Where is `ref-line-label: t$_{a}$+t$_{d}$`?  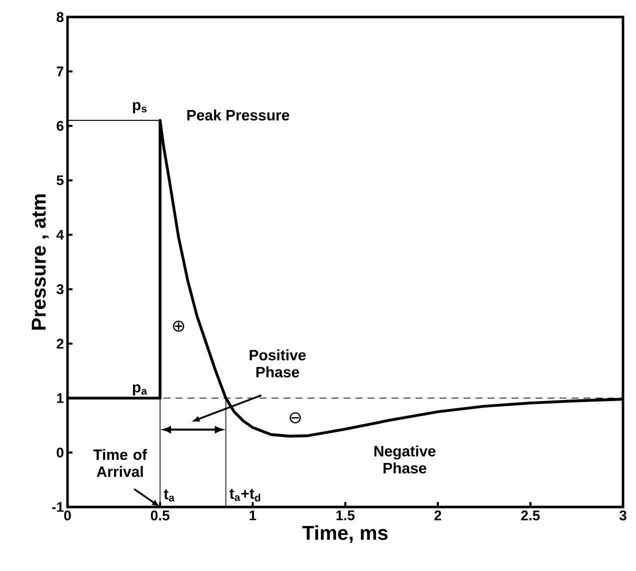
ref-line-label: t$_{a}$+t$_{d}$ is located at coordinates (245, 495).